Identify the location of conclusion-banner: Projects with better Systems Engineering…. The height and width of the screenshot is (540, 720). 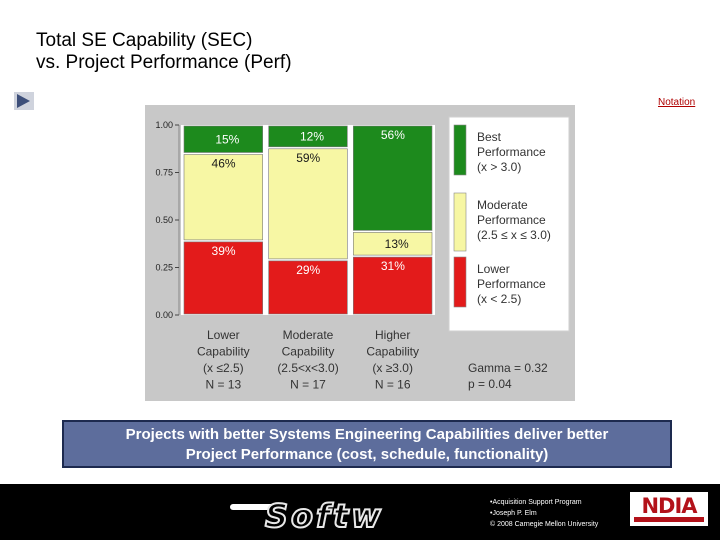
(367, 444).